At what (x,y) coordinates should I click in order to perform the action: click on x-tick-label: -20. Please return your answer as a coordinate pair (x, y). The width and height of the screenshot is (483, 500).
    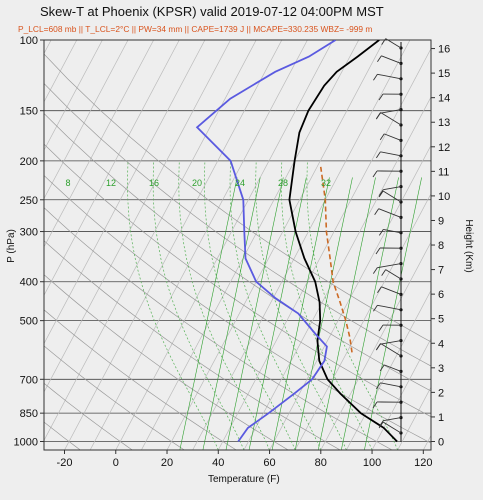
    Looking at the image, I should click on (65, 463).